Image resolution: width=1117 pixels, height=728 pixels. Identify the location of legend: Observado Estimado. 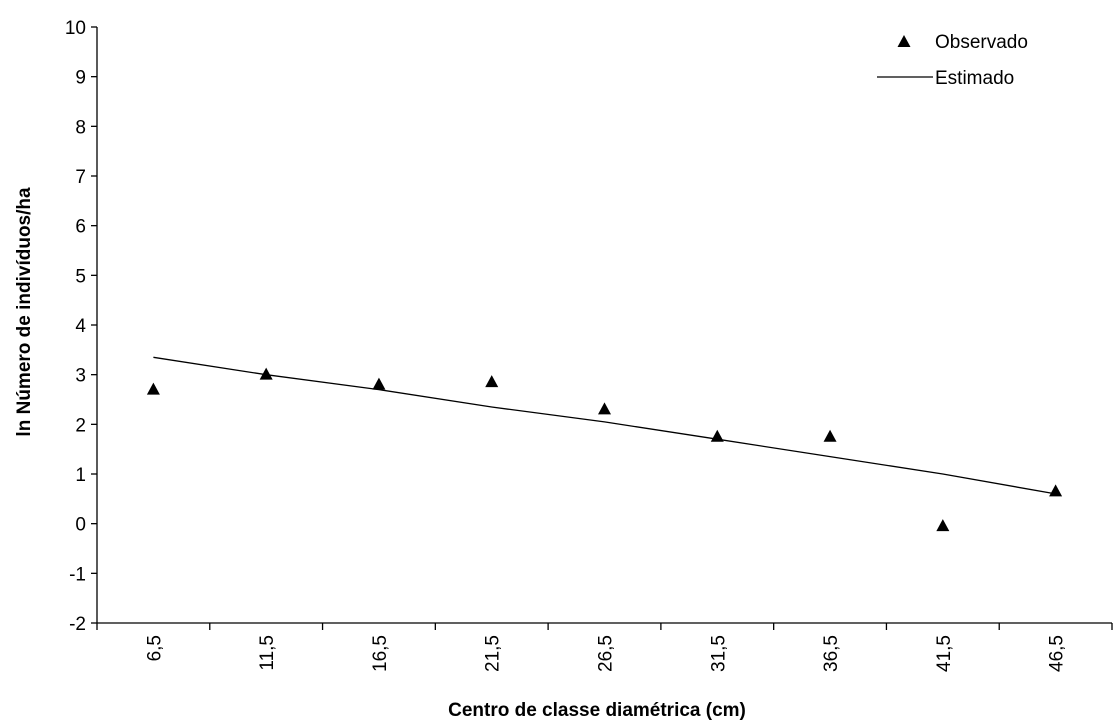
(952, 60).